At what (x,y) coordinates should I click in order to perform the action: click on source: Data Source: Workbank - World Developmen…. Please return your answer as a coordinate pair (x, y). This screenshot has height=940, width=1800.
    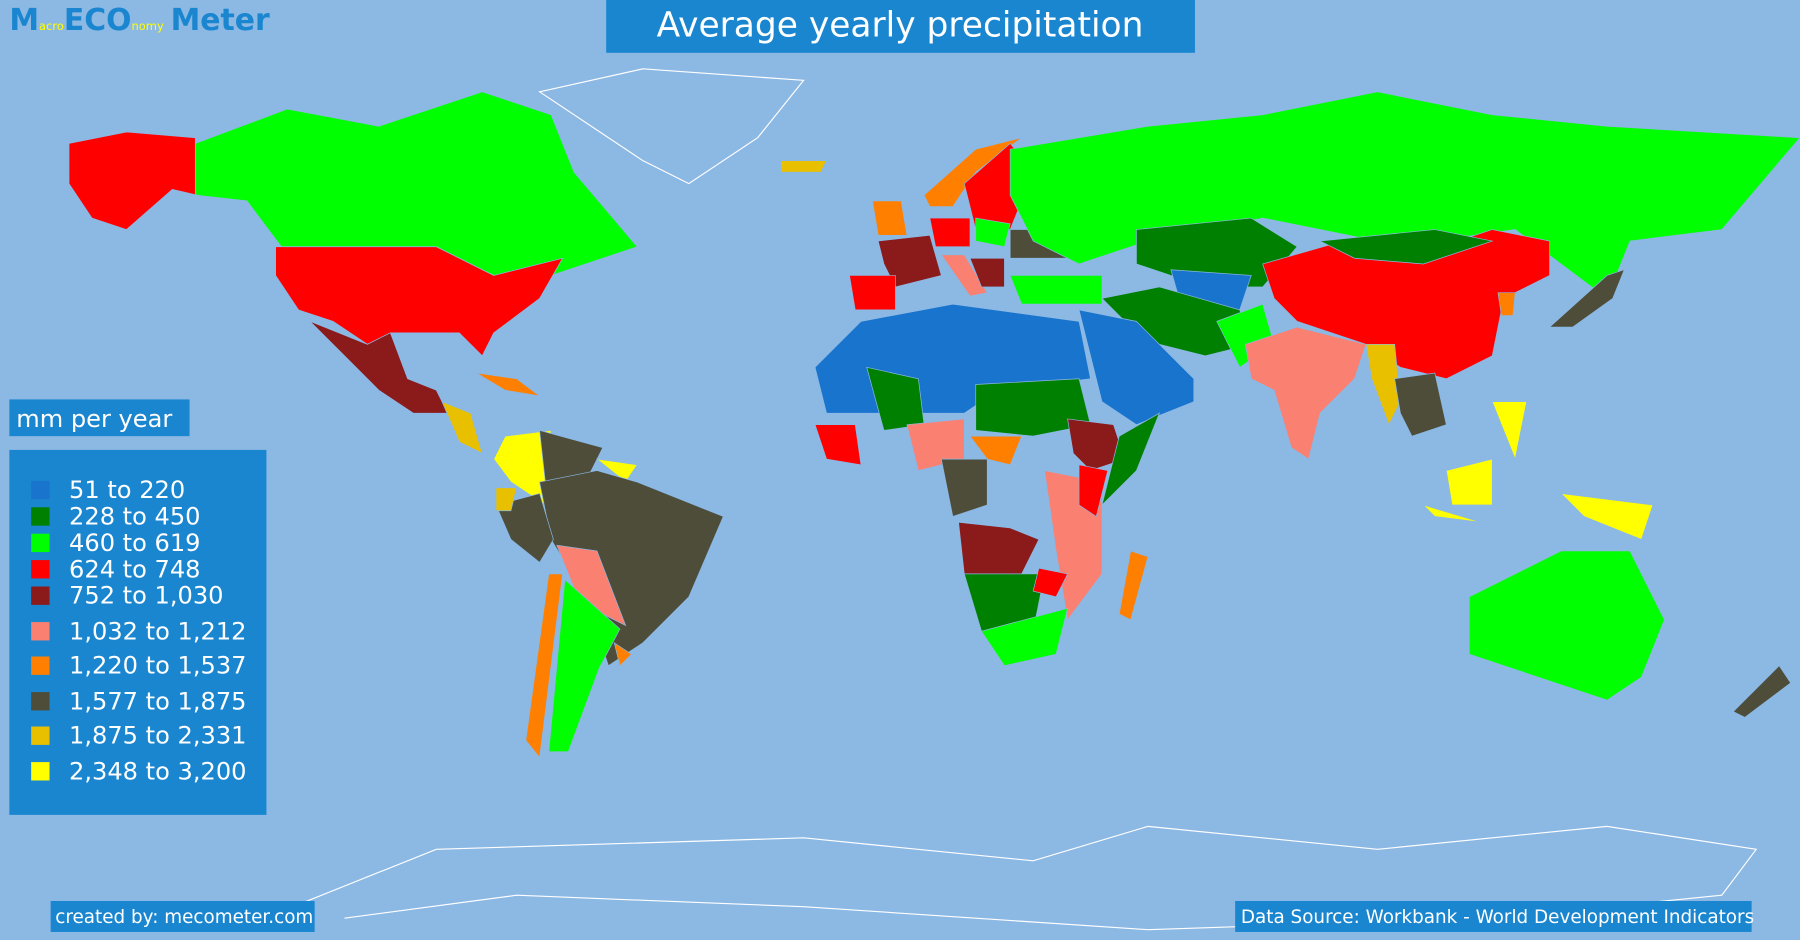
    Looking at the image, I should click on (1497, 917).